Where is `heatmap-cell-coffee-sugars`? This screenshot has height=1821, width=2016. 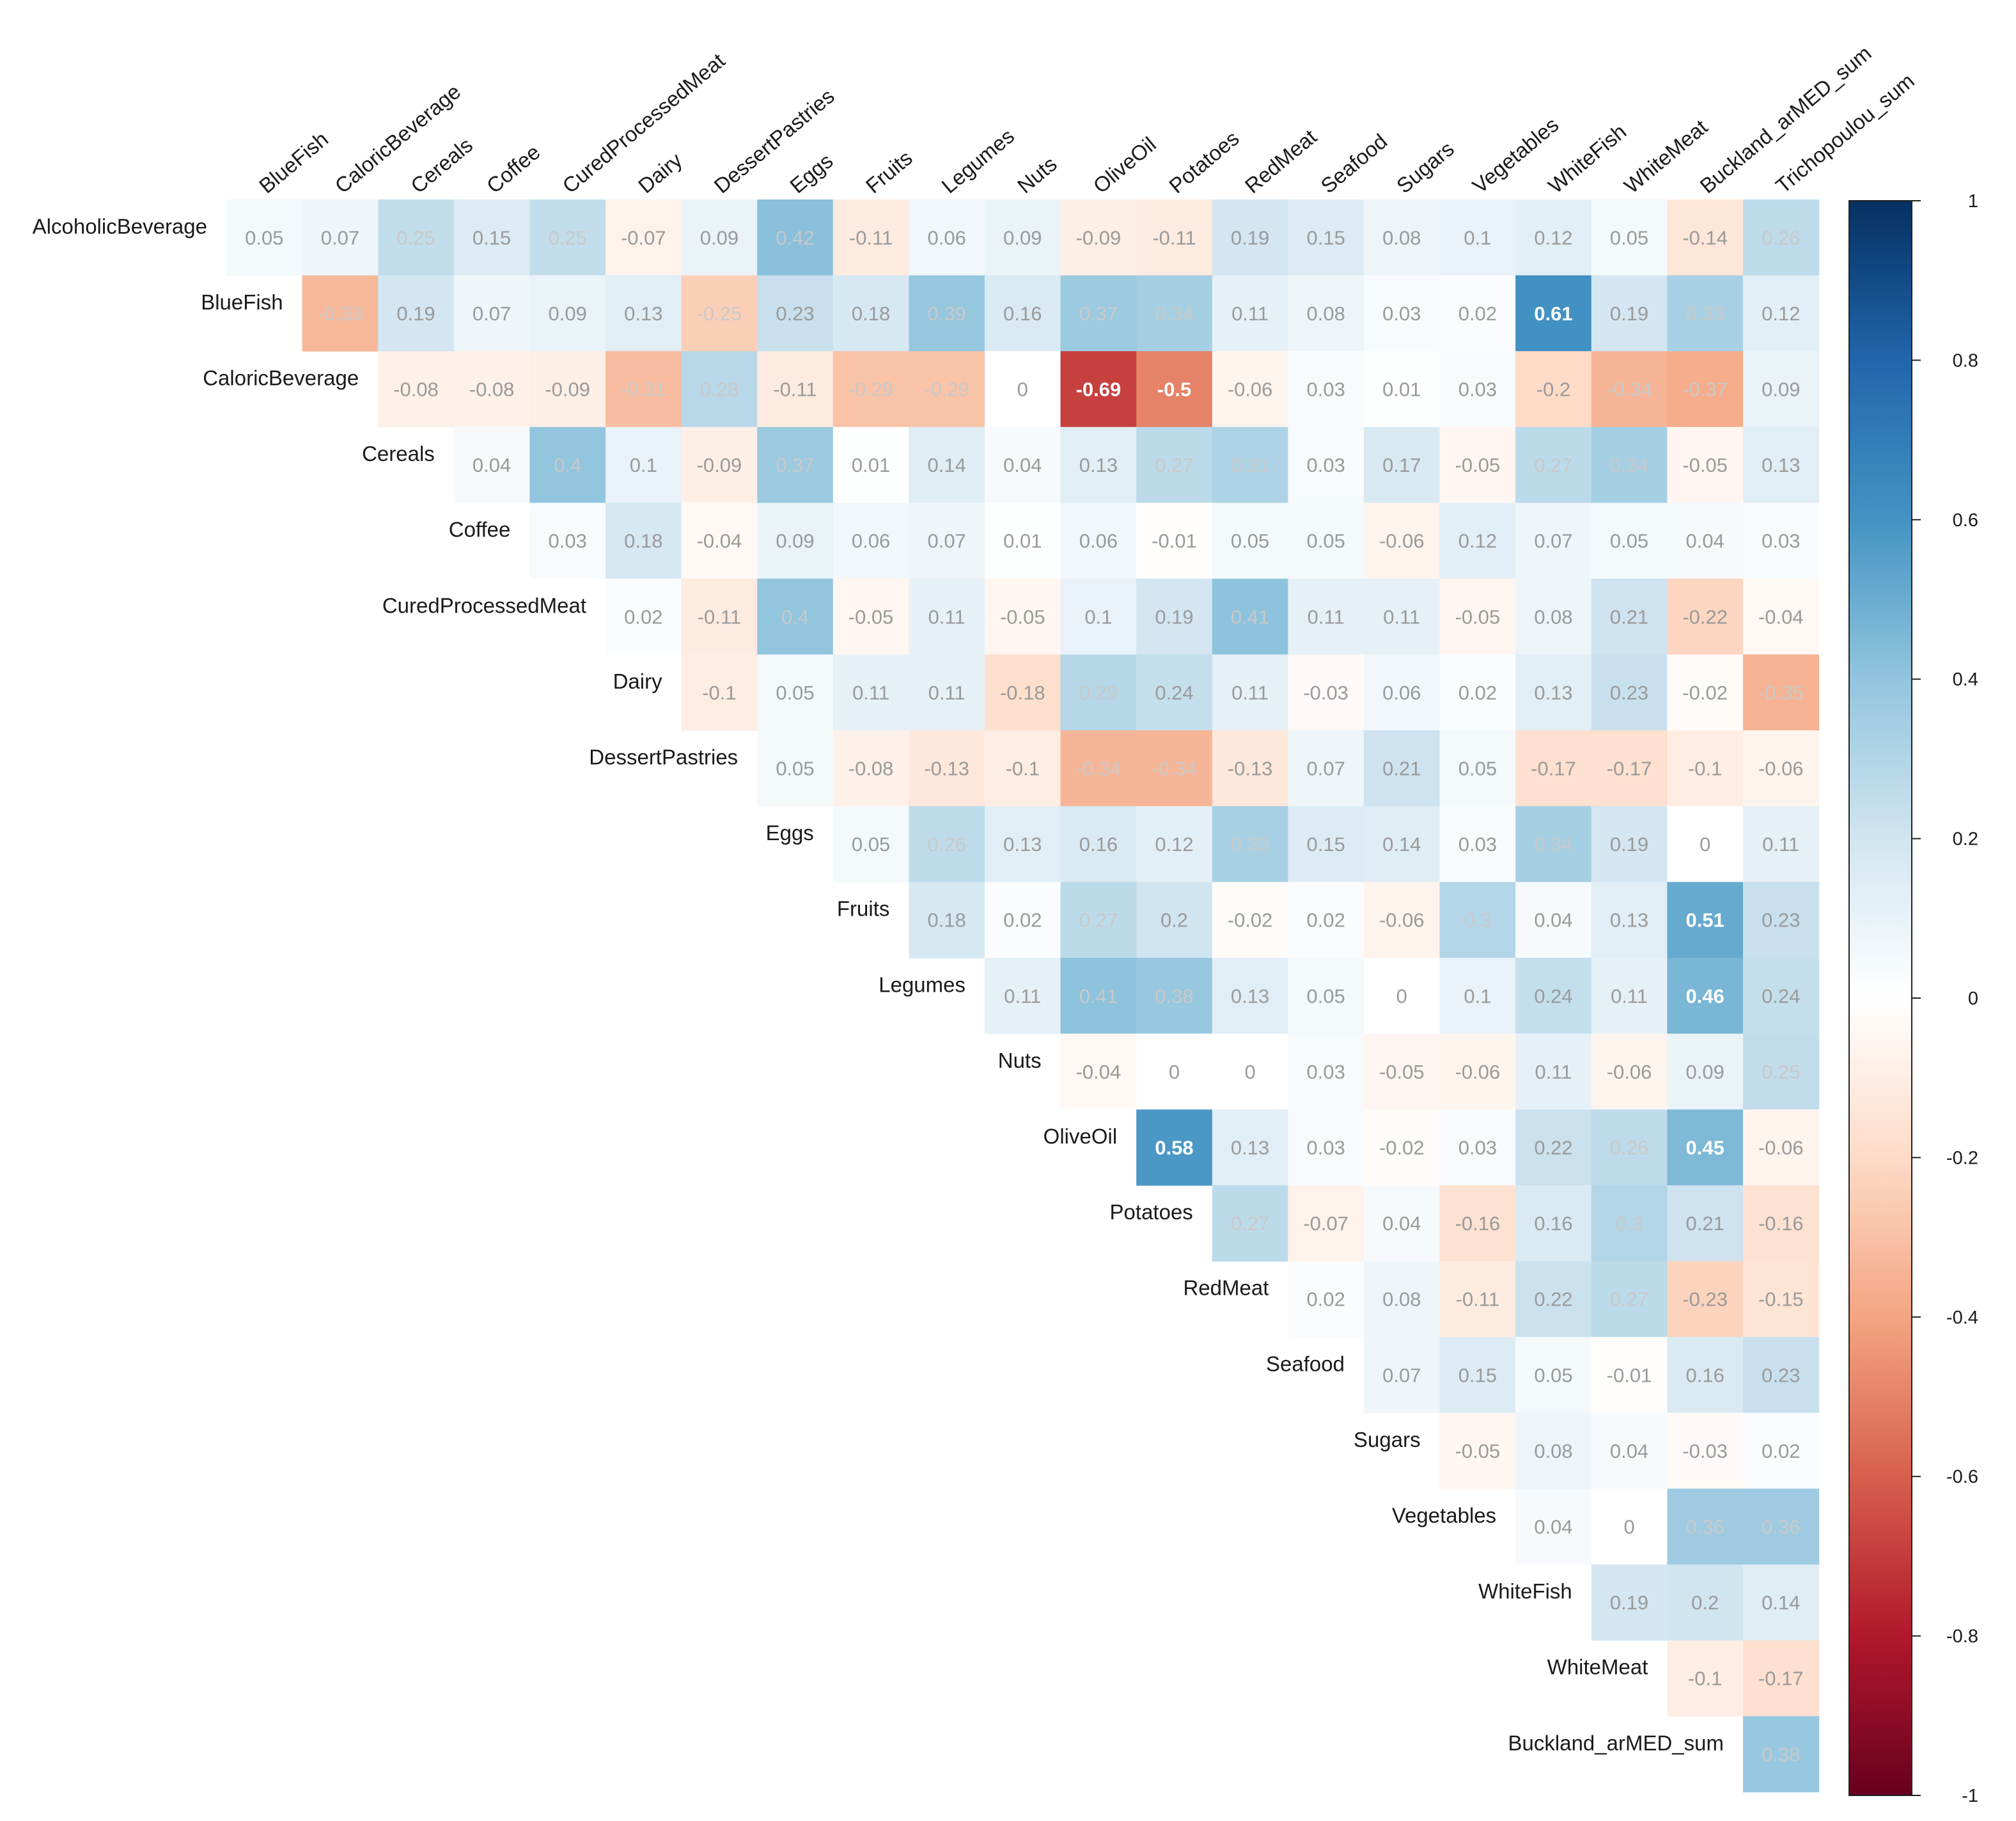 heatmap-cell-coffee-sugars is located at coordinates (1403, 541).